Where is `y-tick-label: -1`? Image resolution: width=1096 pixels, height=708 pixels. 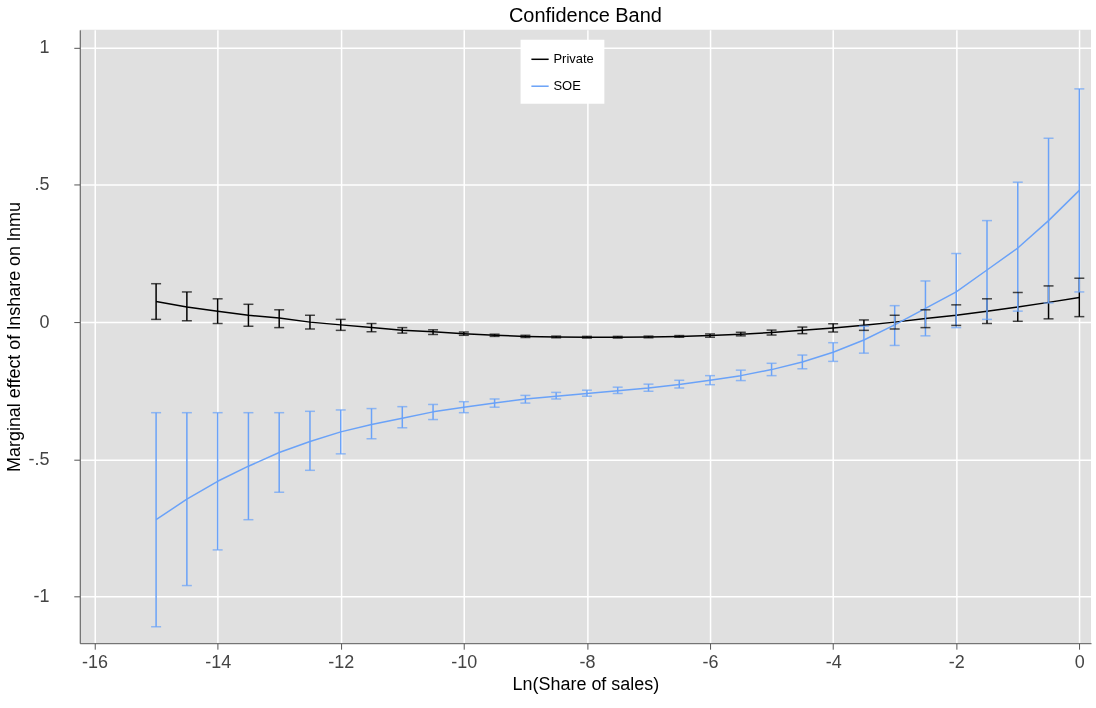 y-tick-label: -1 is located at coordinates (41, 596).